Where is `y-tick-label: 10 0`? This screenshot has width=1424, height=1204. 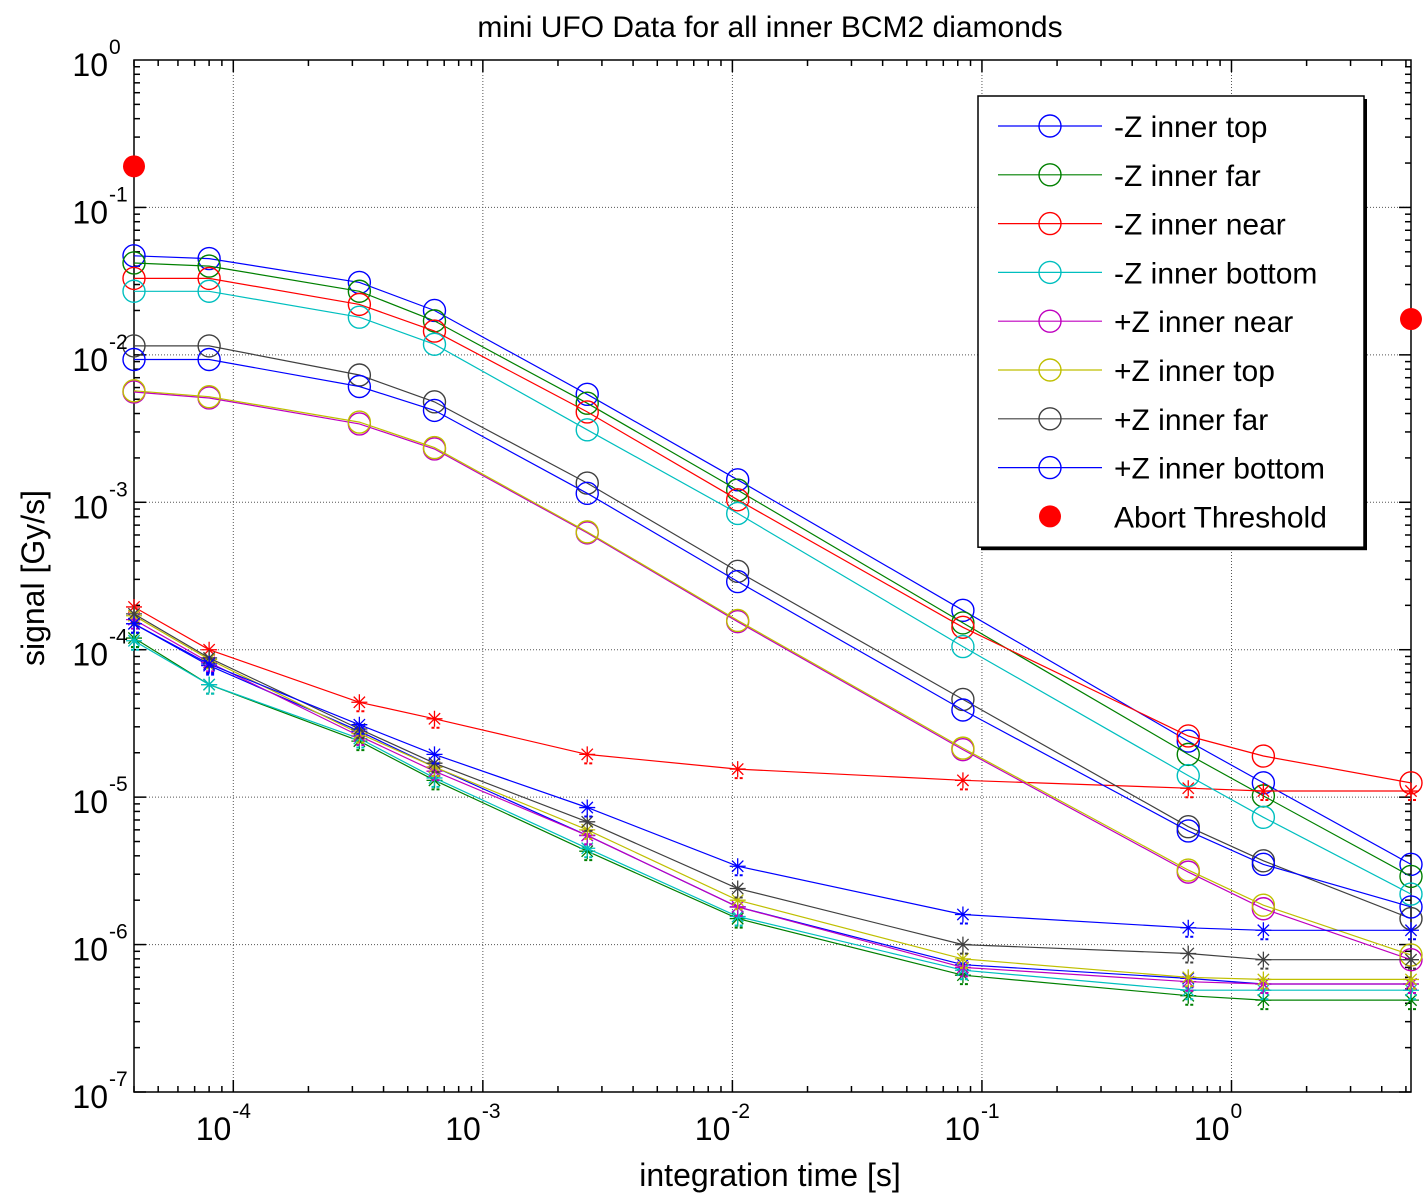
y-tick-label: 10 0 is located at coordinates (96, 59).